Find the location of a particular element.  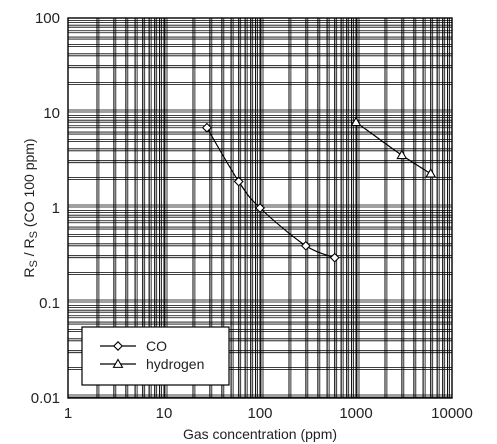

legend-label: hydrogen is located at coordinates (175, 364).